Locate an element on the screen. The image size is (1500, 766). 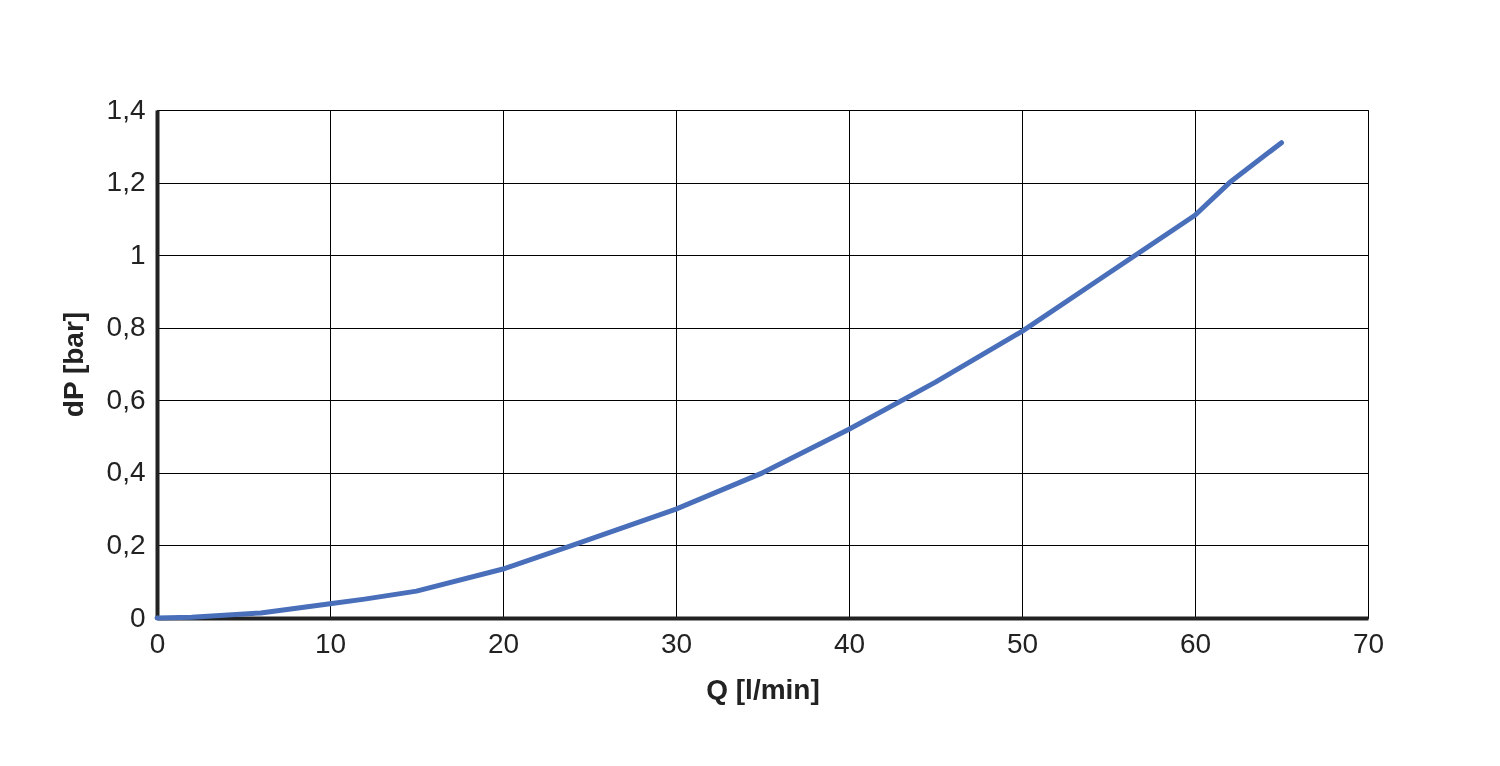
x-tick-label: 30 is located at coordinates (676, 643).